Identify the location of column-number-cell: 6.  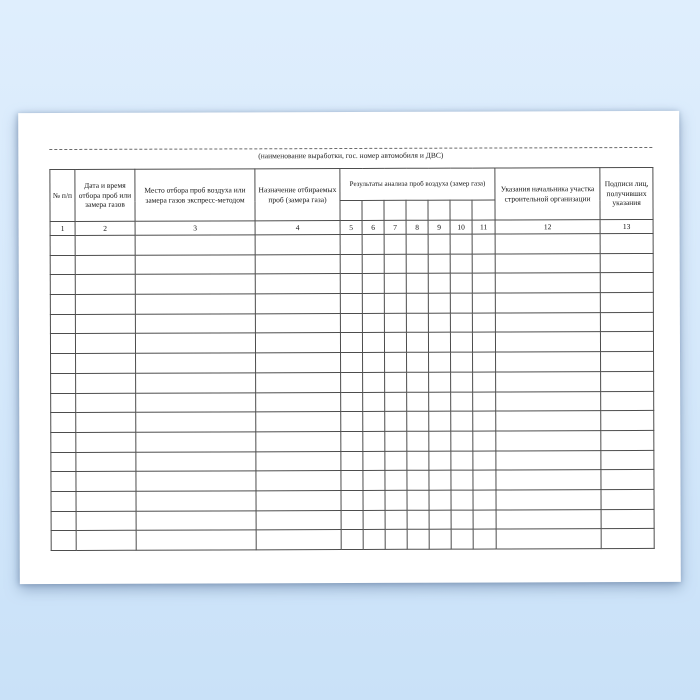
(373, 227).